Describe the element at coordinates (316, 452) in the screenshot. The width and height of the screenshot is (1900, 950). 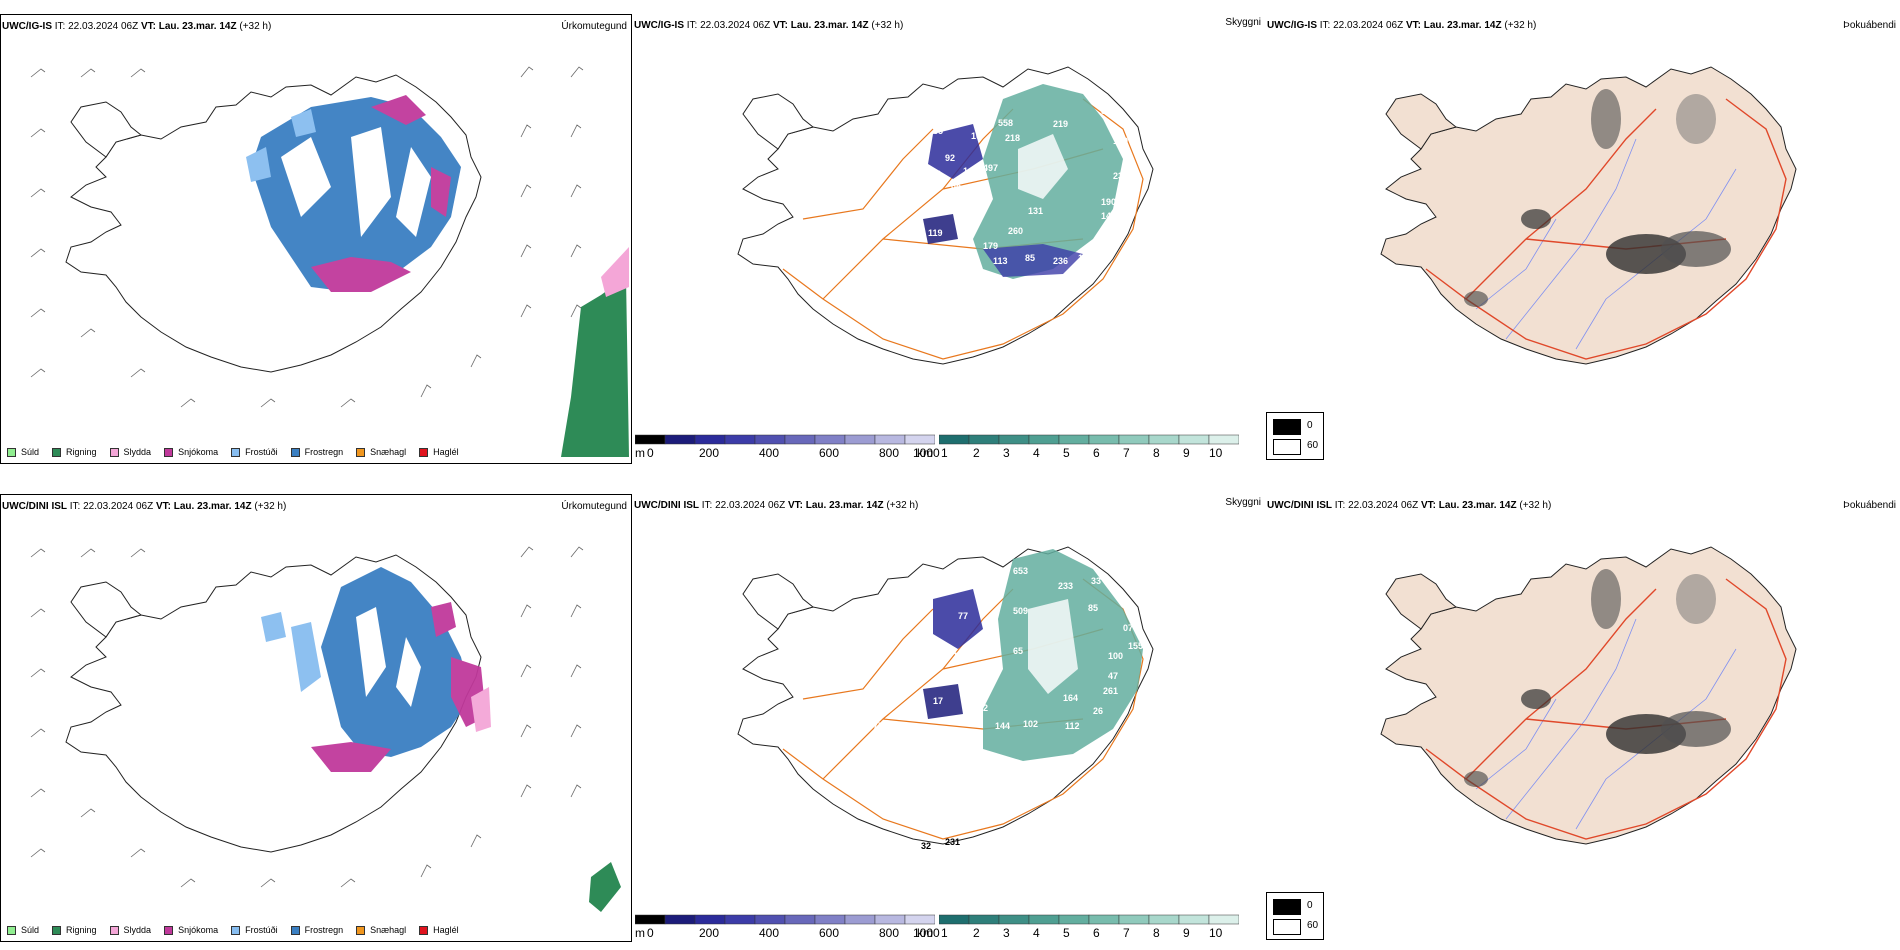
I see `legend-item: Frostregn` at that location.